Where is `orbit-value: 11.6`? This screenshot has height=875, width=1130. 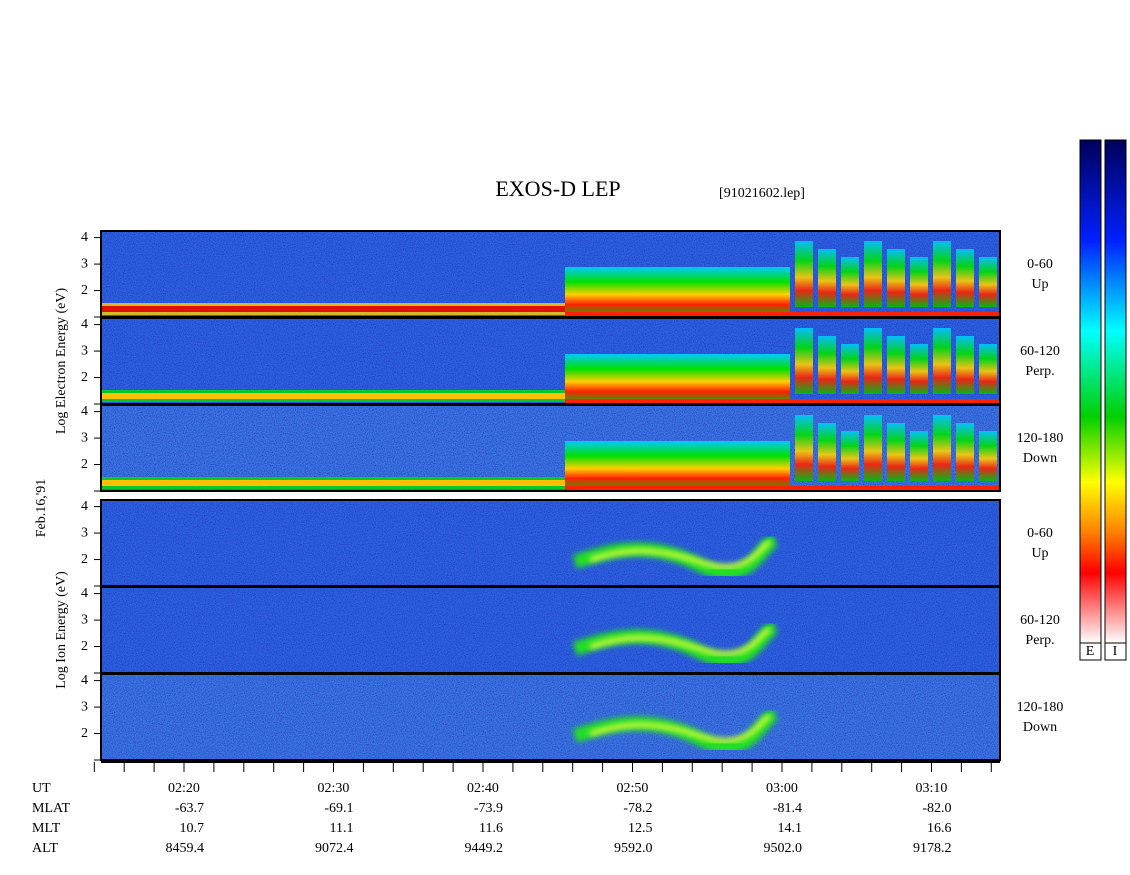
orbit-value: 11.6 is located at coordinates (491, 828).